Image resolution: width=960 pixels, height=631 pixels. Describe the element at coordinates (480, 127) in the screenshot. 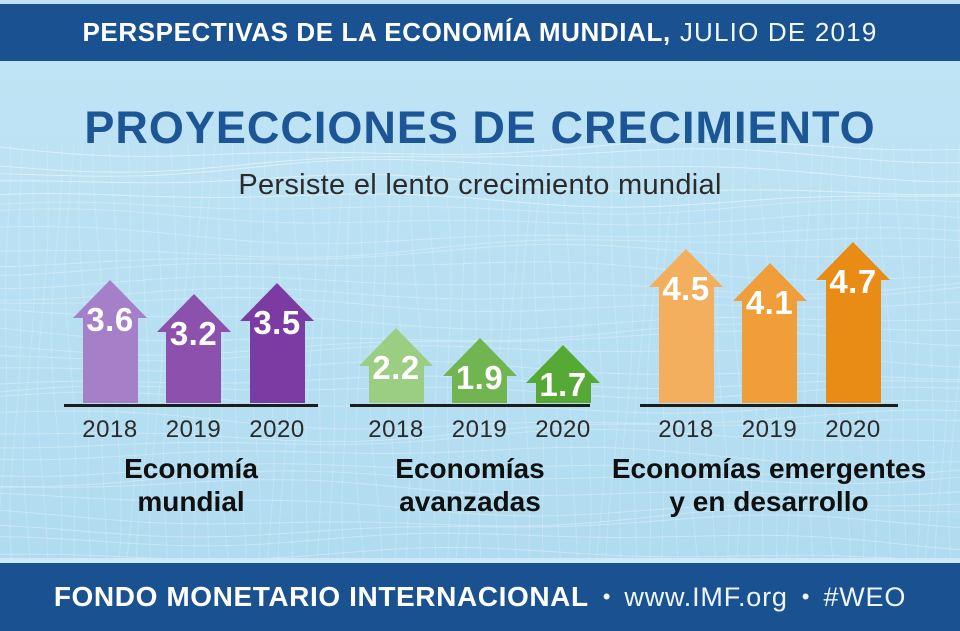

I see `page-title: PROYECCIONES DE CRECIMIENTO` at that location.